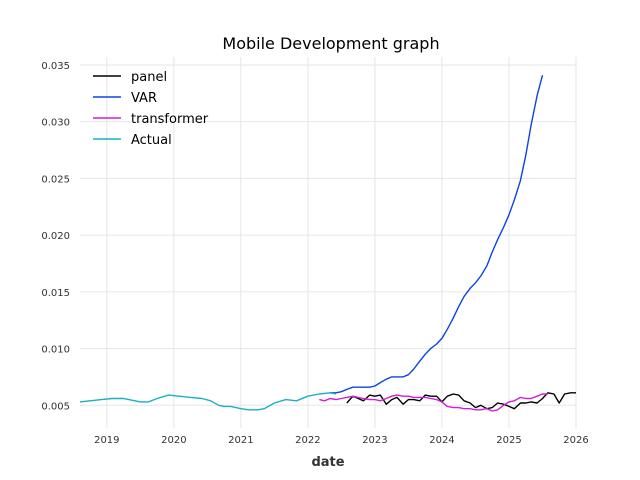 Image resolution: width=640 pixels, height=480 pixels. What do you see at coordinates (170, 119) in the screenshot?
I see `legend-label: transformer` at bounding box center [170, 119].